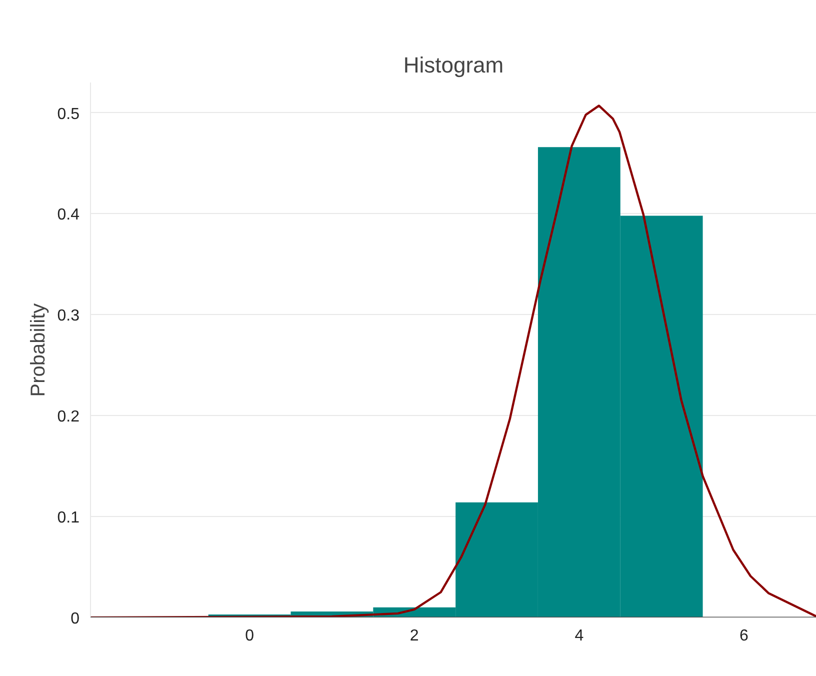  What do you see at coordinates (579, 636) in the screenshot?
I see `x-tick-label: 4` at bounding box center [579, 636].